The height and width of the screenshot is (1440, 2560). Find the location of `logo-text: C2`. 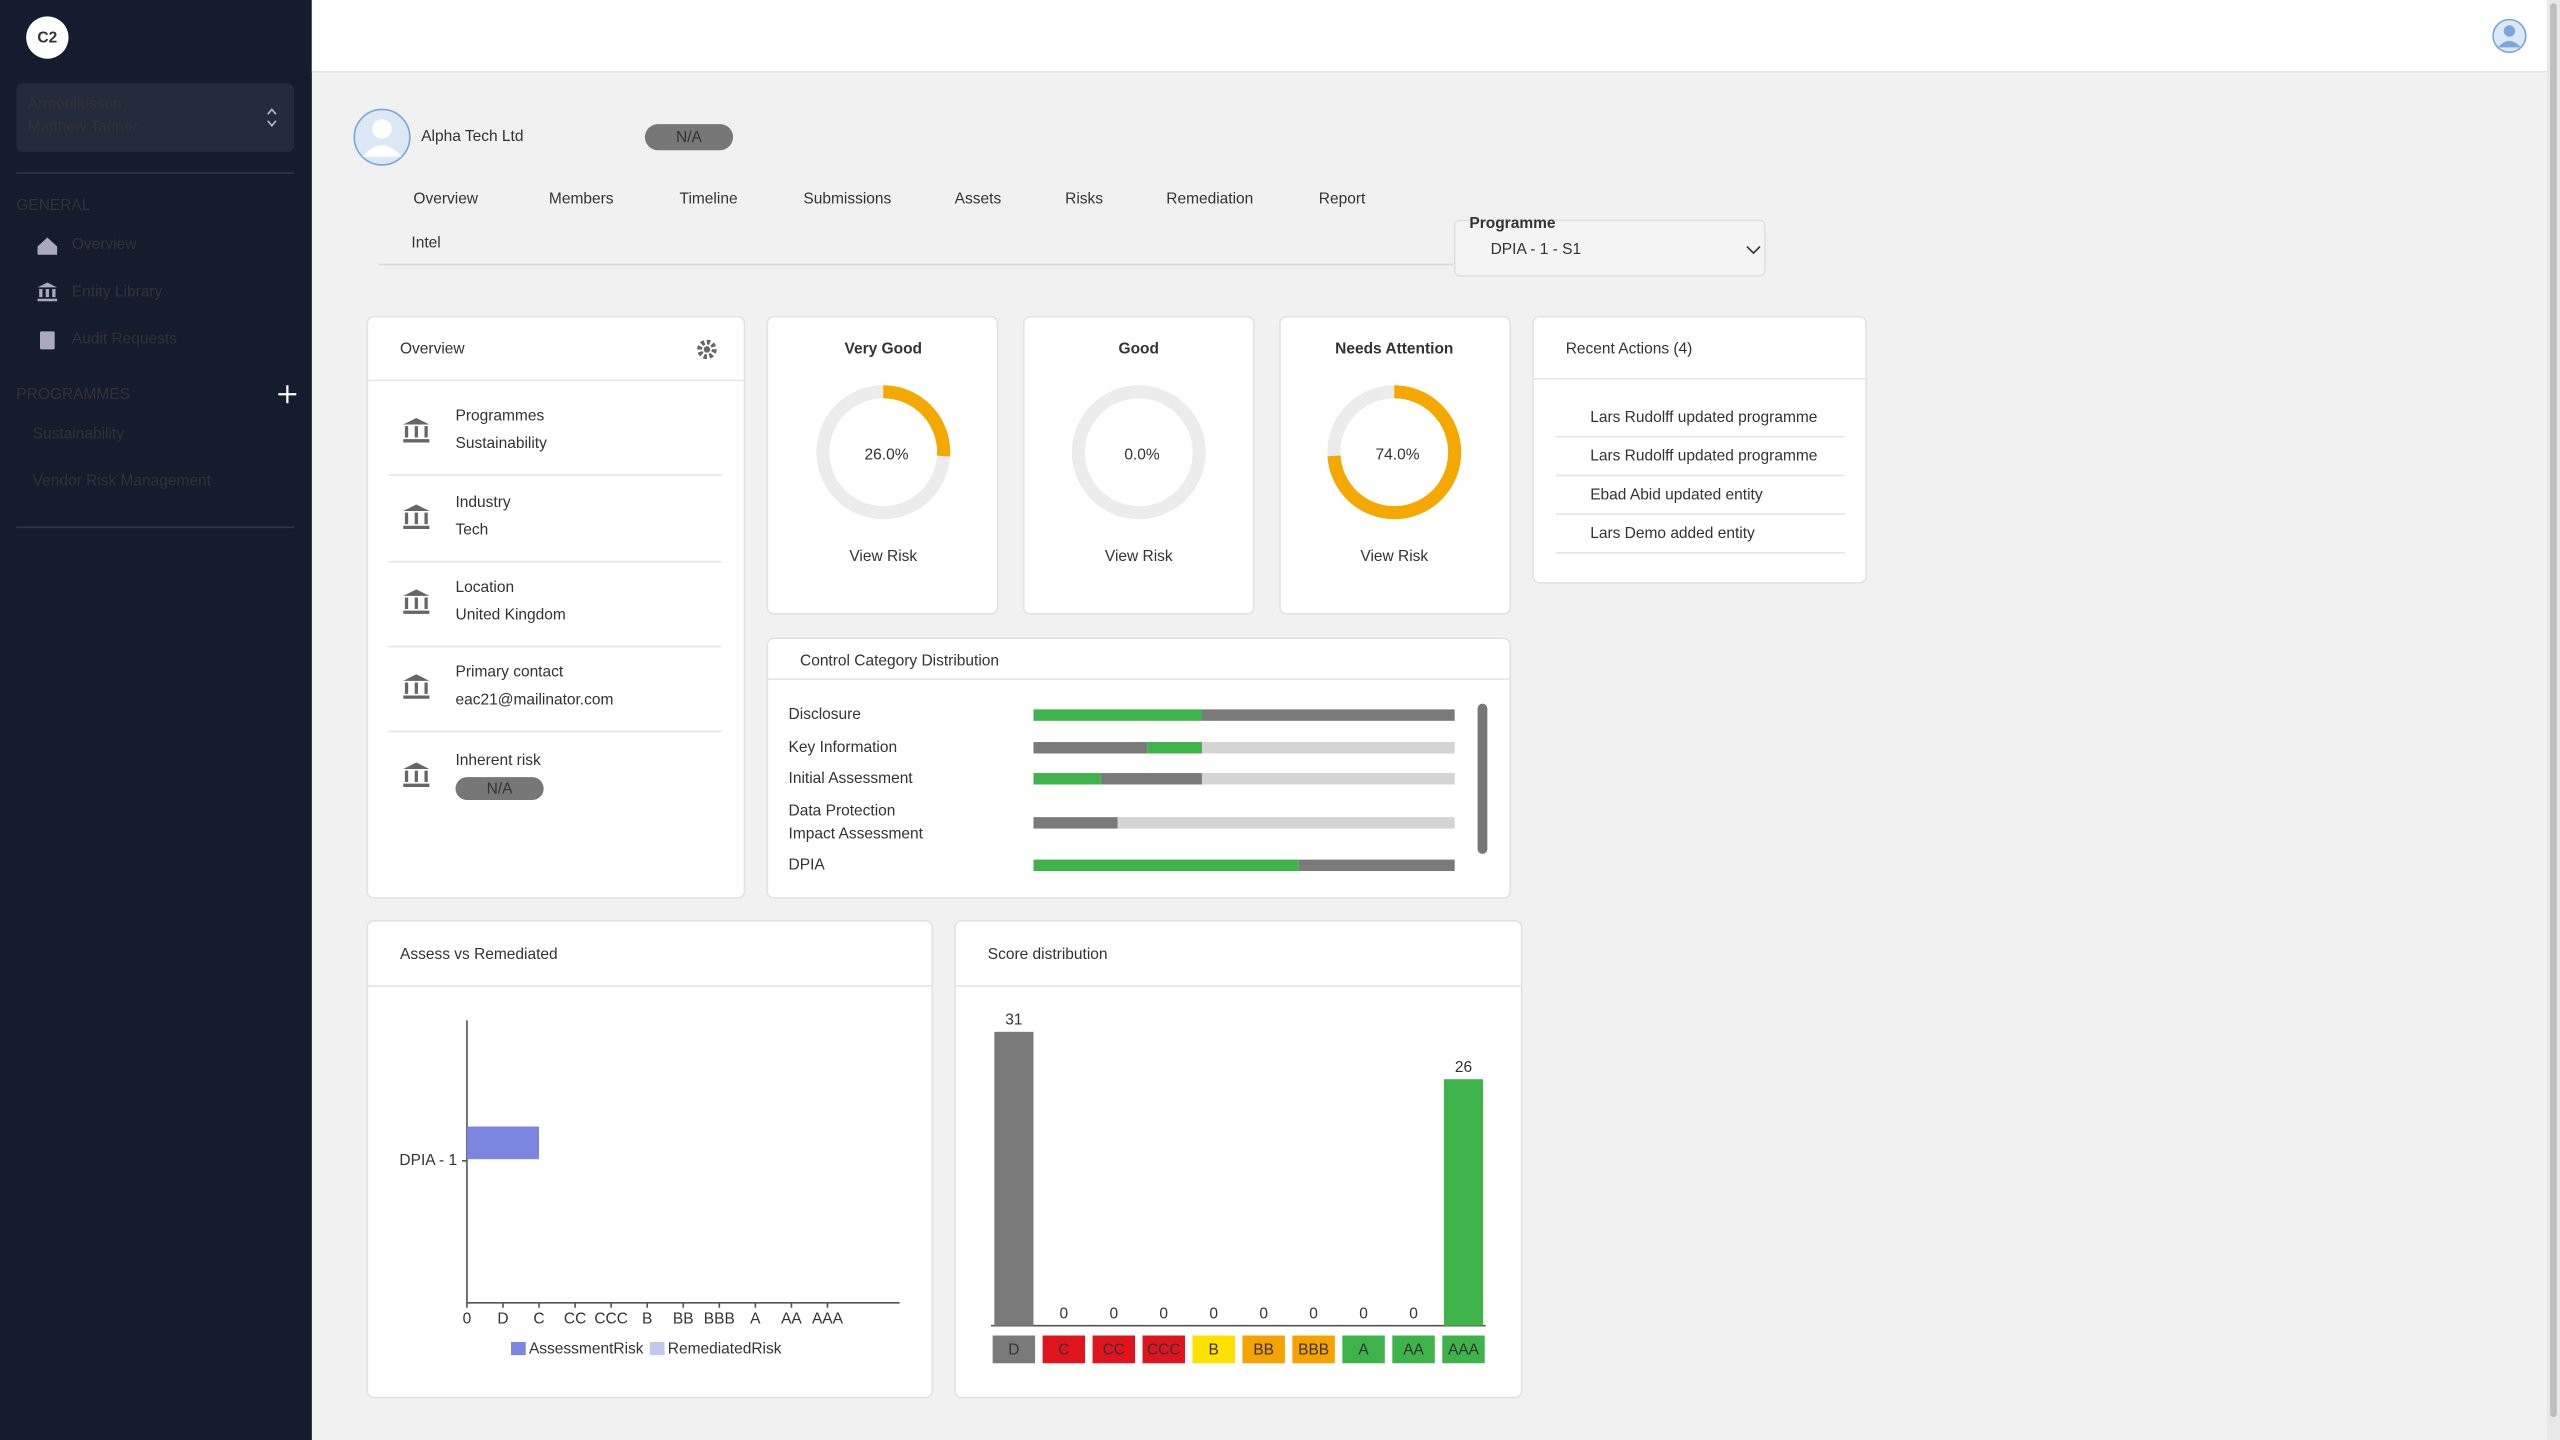

logo-text: C2 is located at coordinates (47, 37).